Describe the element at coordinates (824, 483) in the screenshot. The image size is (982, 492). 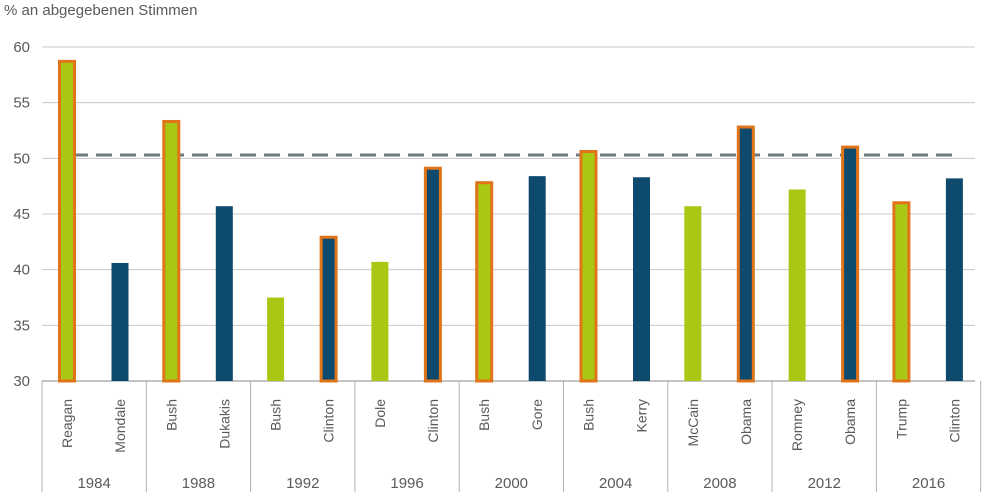
I see `year-label: 2012` at that location.